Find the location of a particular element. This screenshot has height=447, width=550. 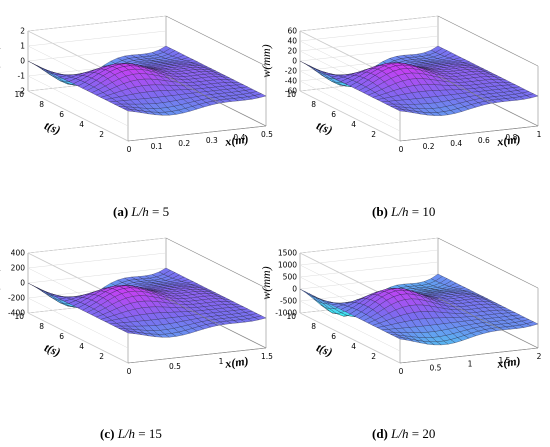

caption-d: (d) L/h = 20 is located at coordinates (404, 433).